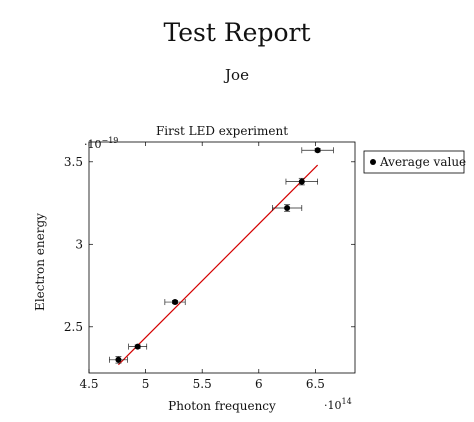 This screenshot has height=422, width=474. I want to click on legend-marker, so click(373, 162).